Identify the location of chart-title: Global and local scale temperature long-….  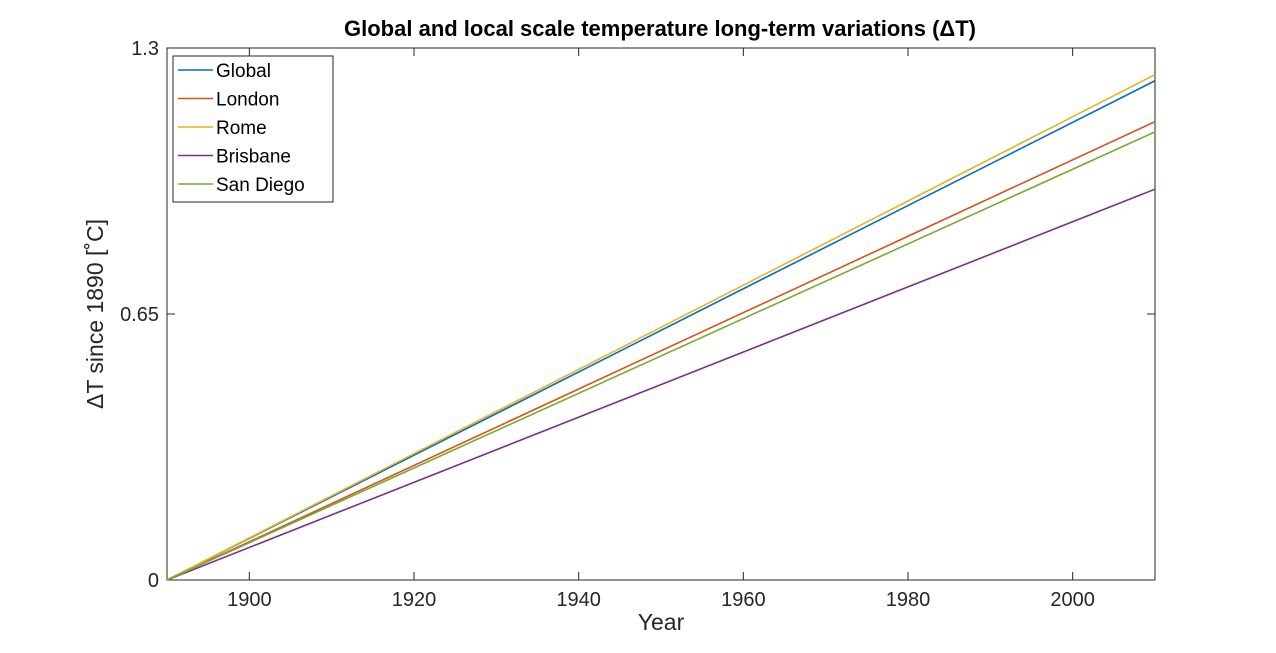
(660, 28).